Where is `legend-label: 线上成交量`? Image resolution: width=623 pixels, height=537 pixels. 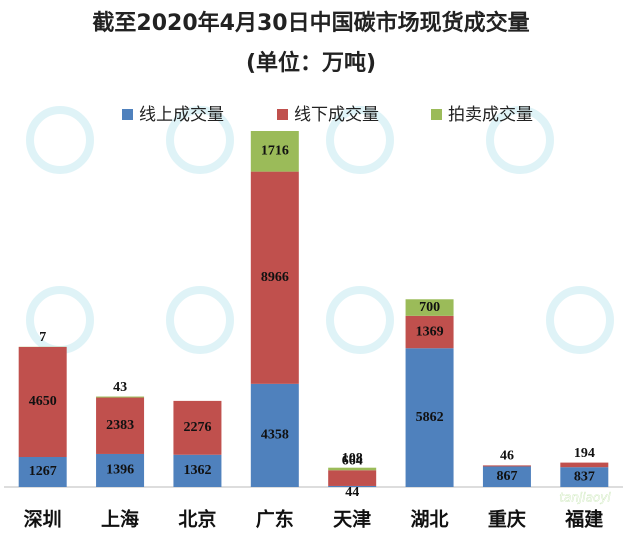 legend-label: 线上成交量 is located at coordinates (181, 115).